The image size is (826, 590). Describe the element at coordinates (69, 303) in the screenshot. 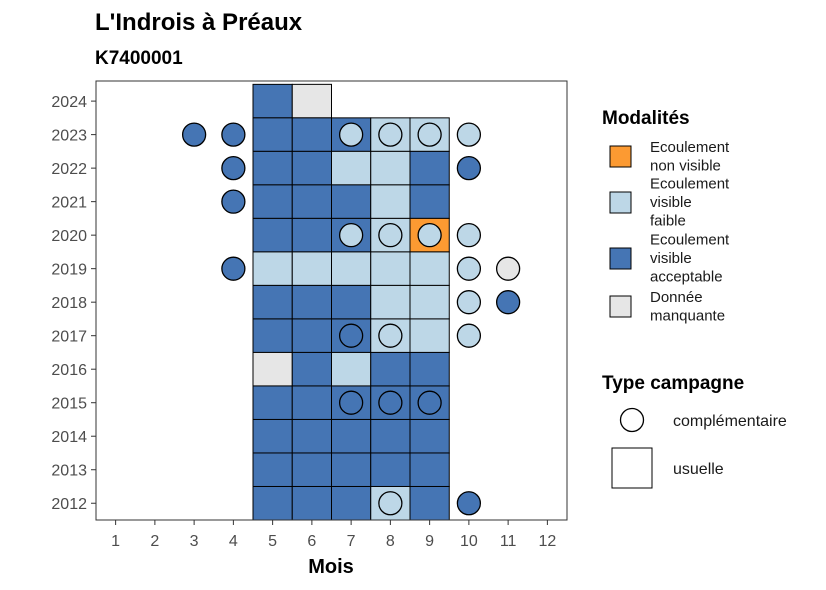

I see `y-tick-label-2018: 2018` at that location.